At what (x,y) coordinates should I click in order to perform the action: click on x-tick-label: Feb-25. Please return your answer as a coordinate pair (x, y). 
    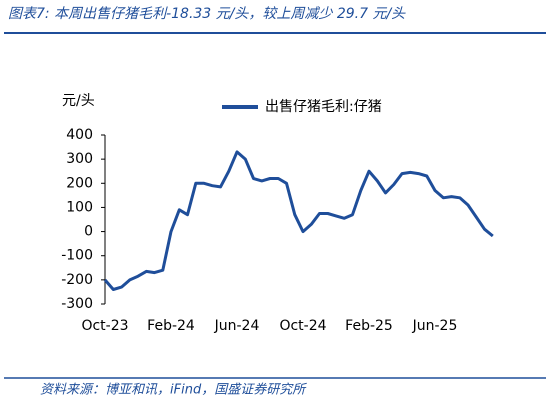
    Looking at the image, I should click on (369, 326).